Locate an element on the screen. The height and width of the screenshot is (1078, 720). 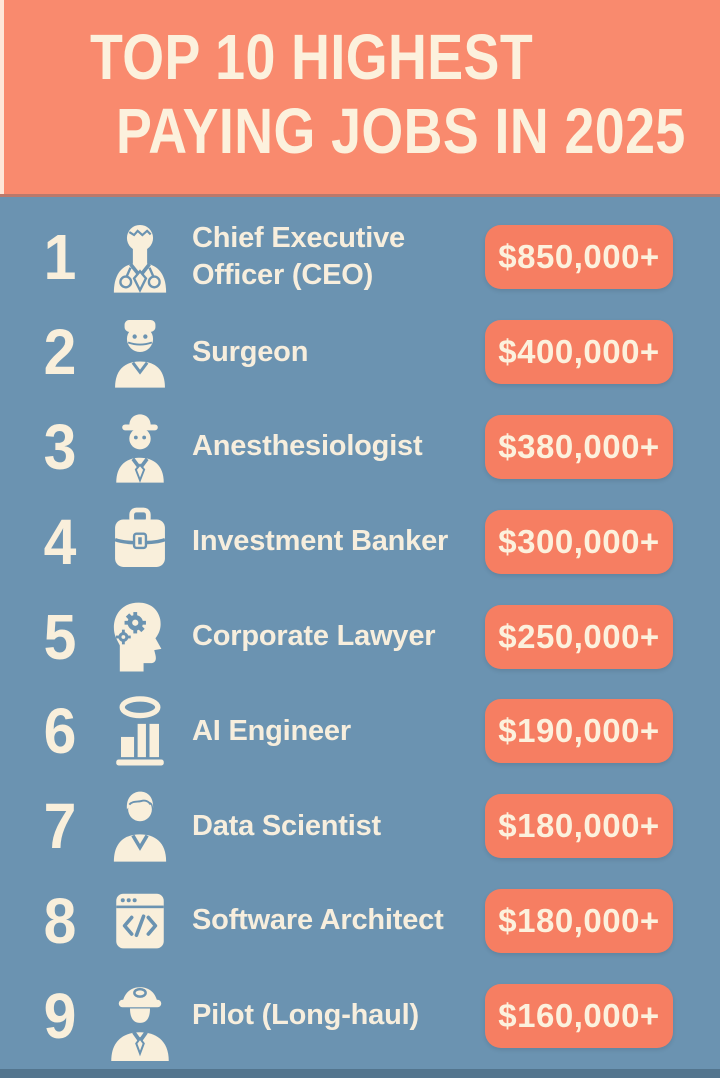
rank-number: 6 is located at coordinates (60, 731).